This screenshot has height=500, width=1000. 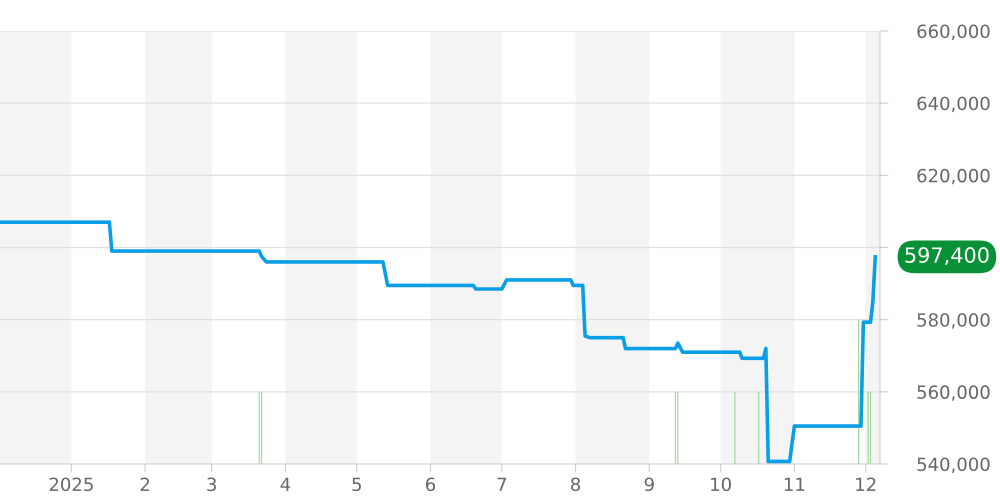 What do you see at coordinates (794, 484) in the screenshot?
I see `x-tick-label: 11` at bounding box center [794, 484].